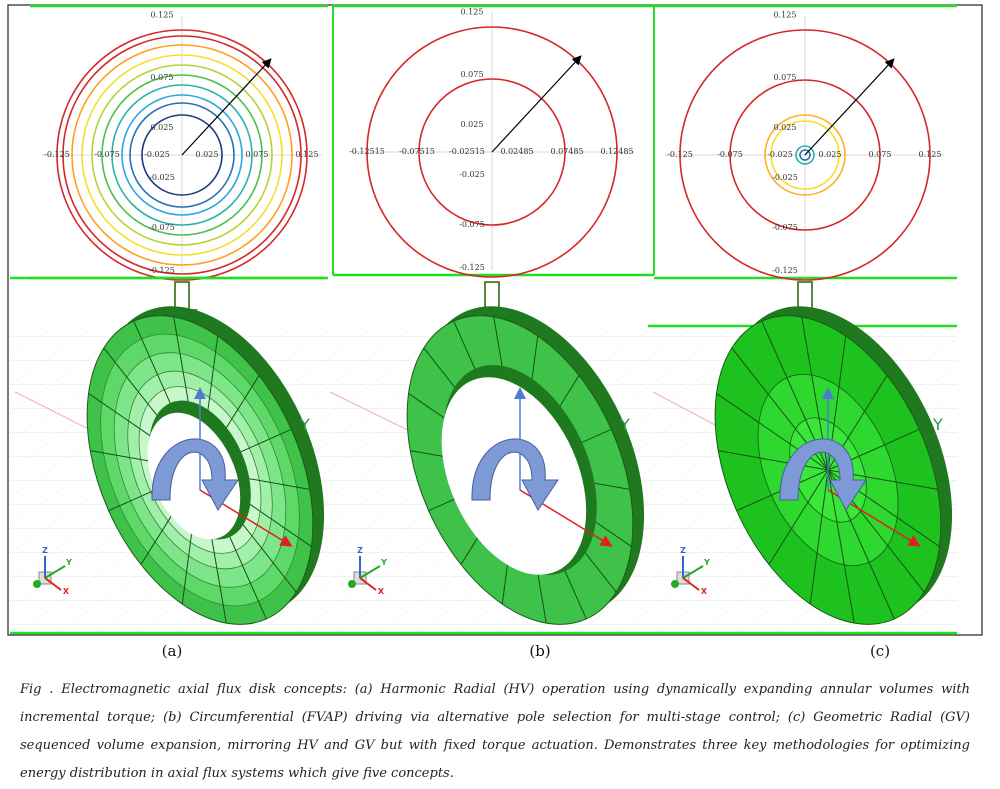 The height and width of the screenshot is (789, 1000). I want to click on disk-hole, so click(514, 476).